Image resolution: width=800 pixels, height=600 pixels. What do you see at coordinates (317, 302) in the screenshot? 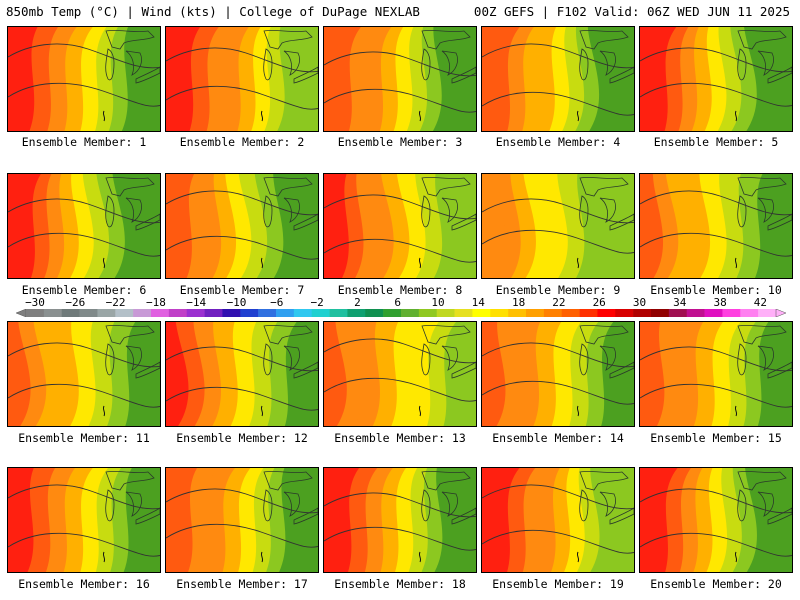
I see `colorbar-tick-label: −2` at bounding box center [317, 302].